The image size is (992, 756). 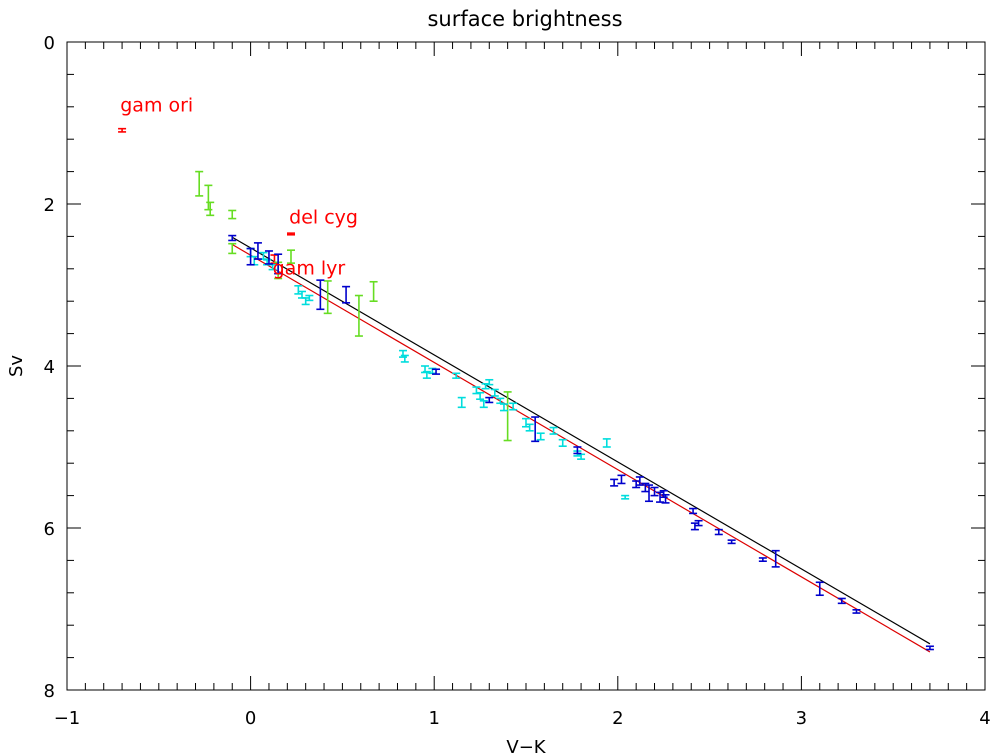 I want to click on y-tick-label: 4, so click(x=49, y=367).